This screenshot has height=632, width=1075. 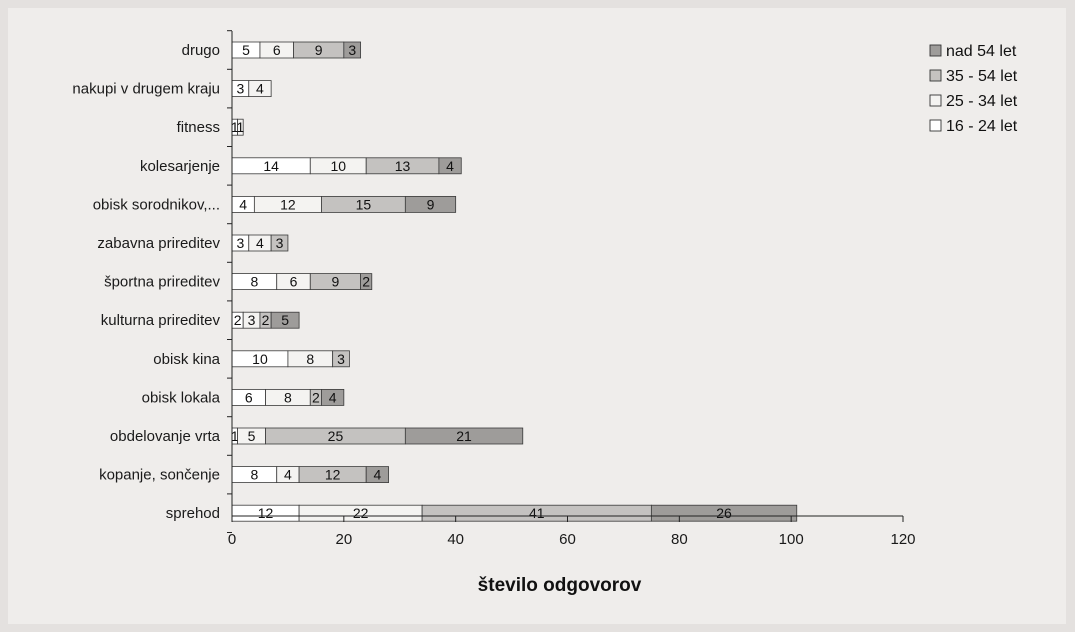 I want to click on category-label: sprehod, so click(x=193, y=513).